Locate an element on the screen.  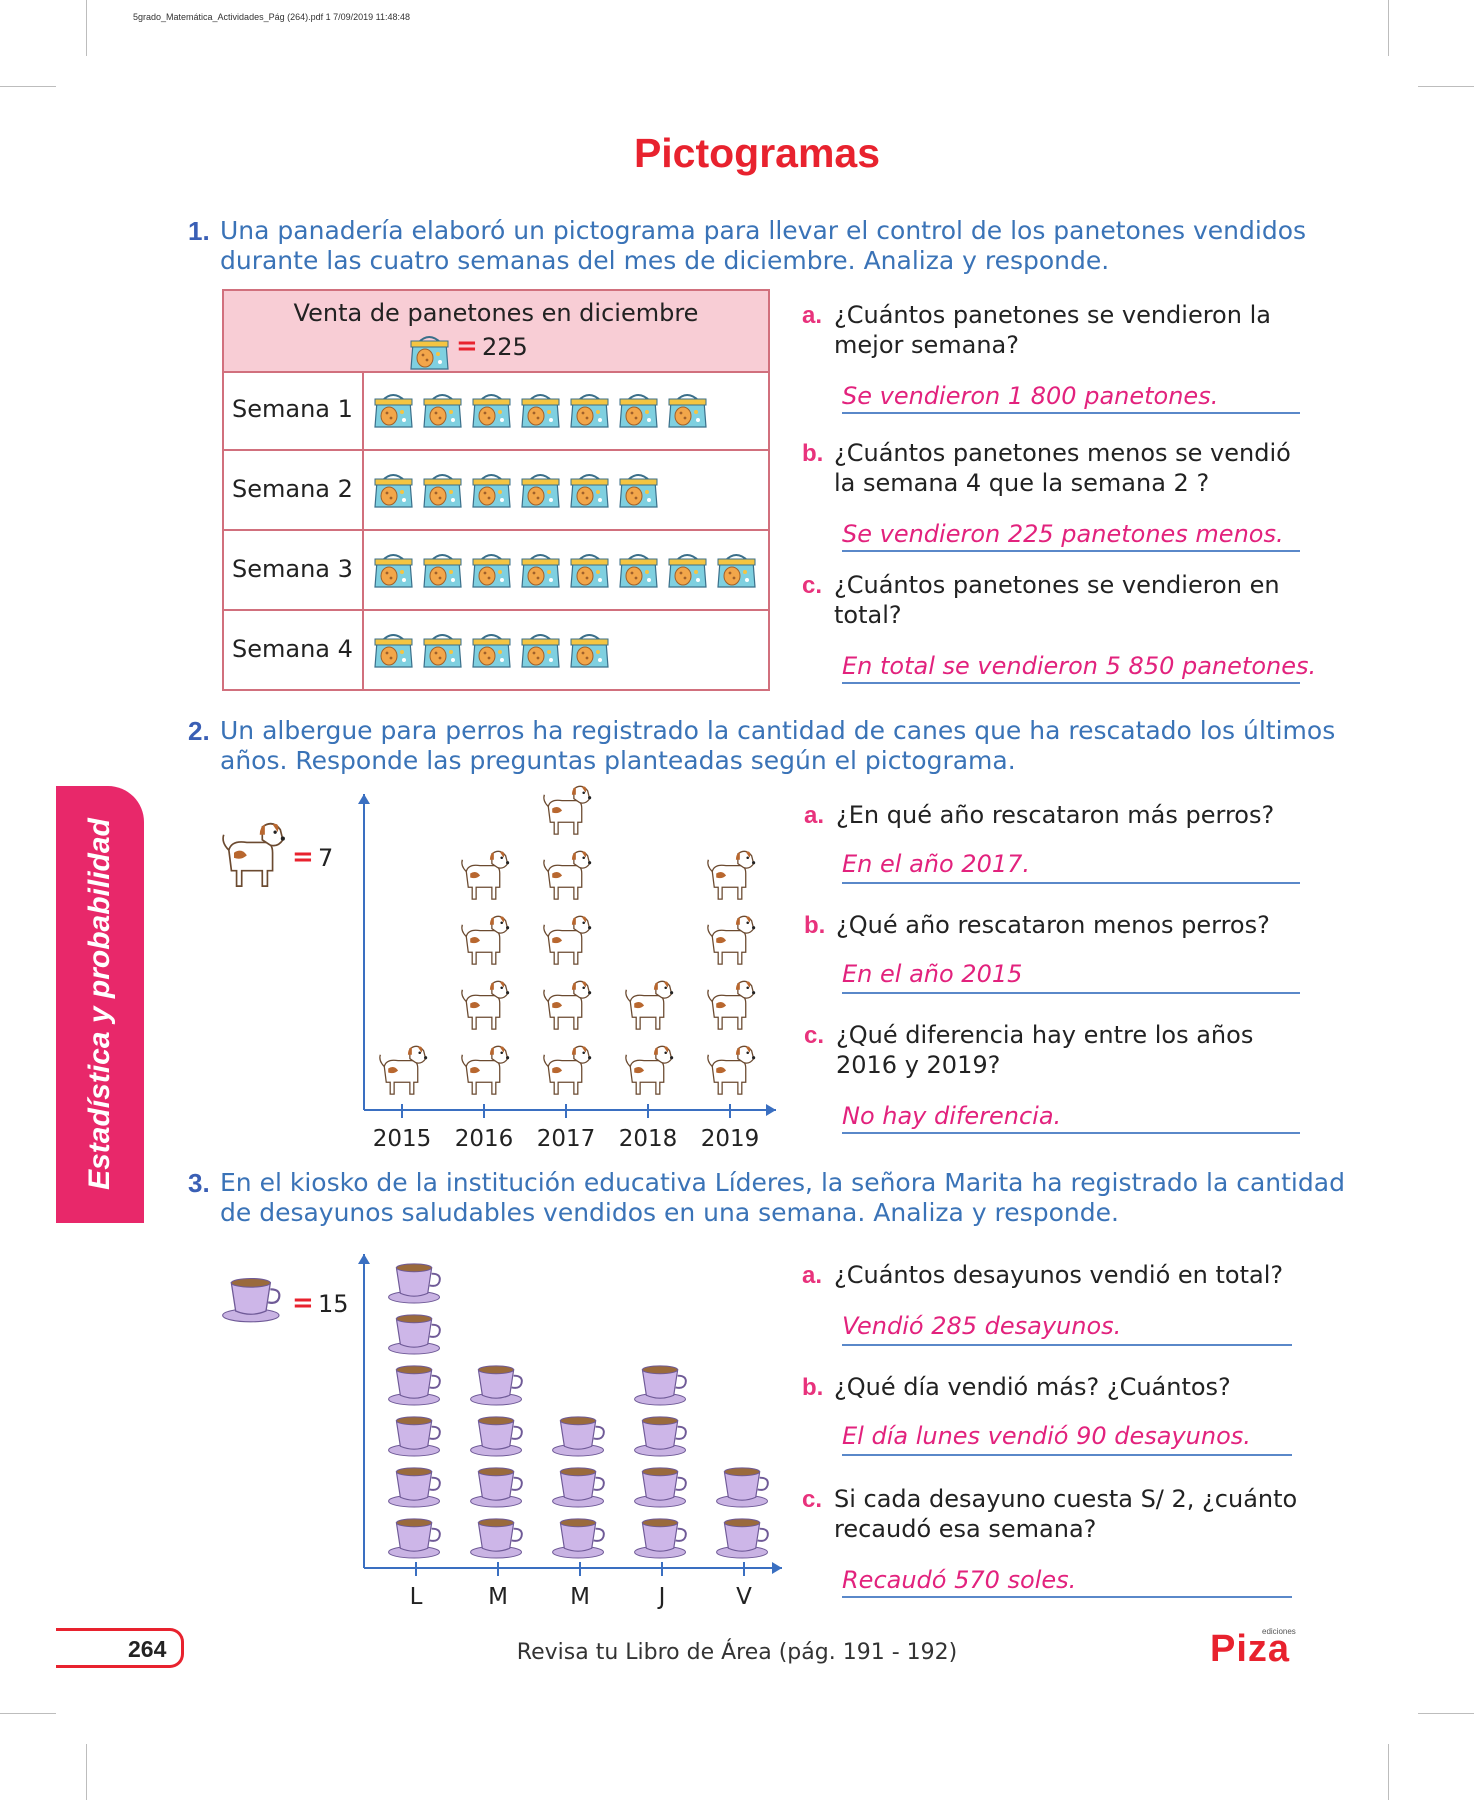
question-text: ¿Qué día vendió más? ¿Cuántos? is located at coordinates (1032, 1387).